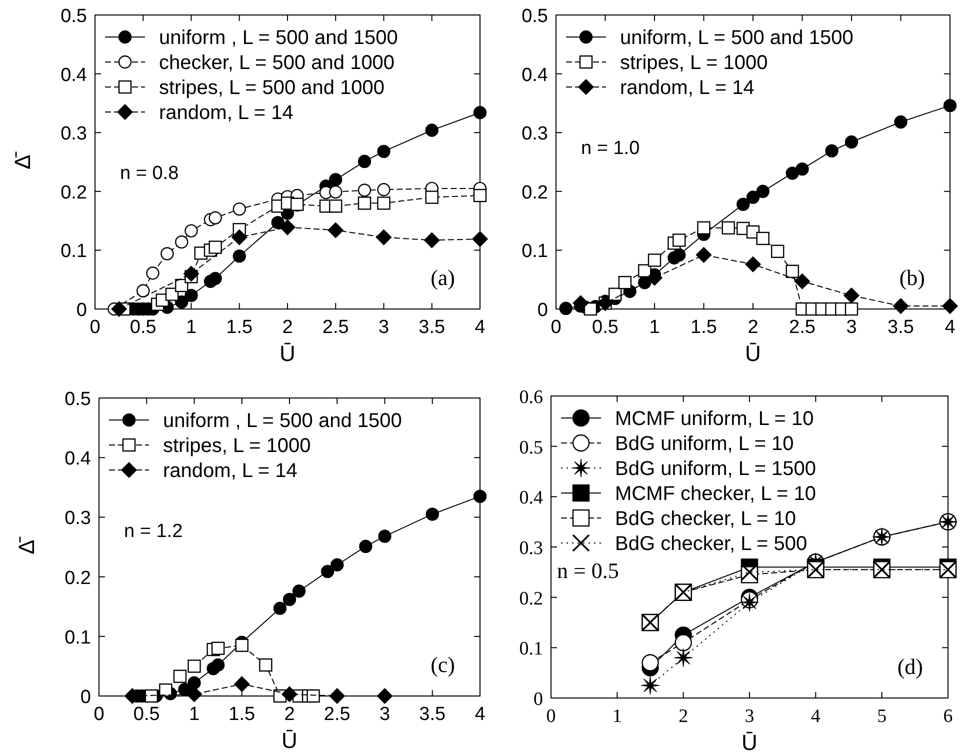 The image size is (961, 755). What do you see at coordinates (948, 716) in the screenshot?
I see `x-tick-label: 6` at bounding box center [948, 716].